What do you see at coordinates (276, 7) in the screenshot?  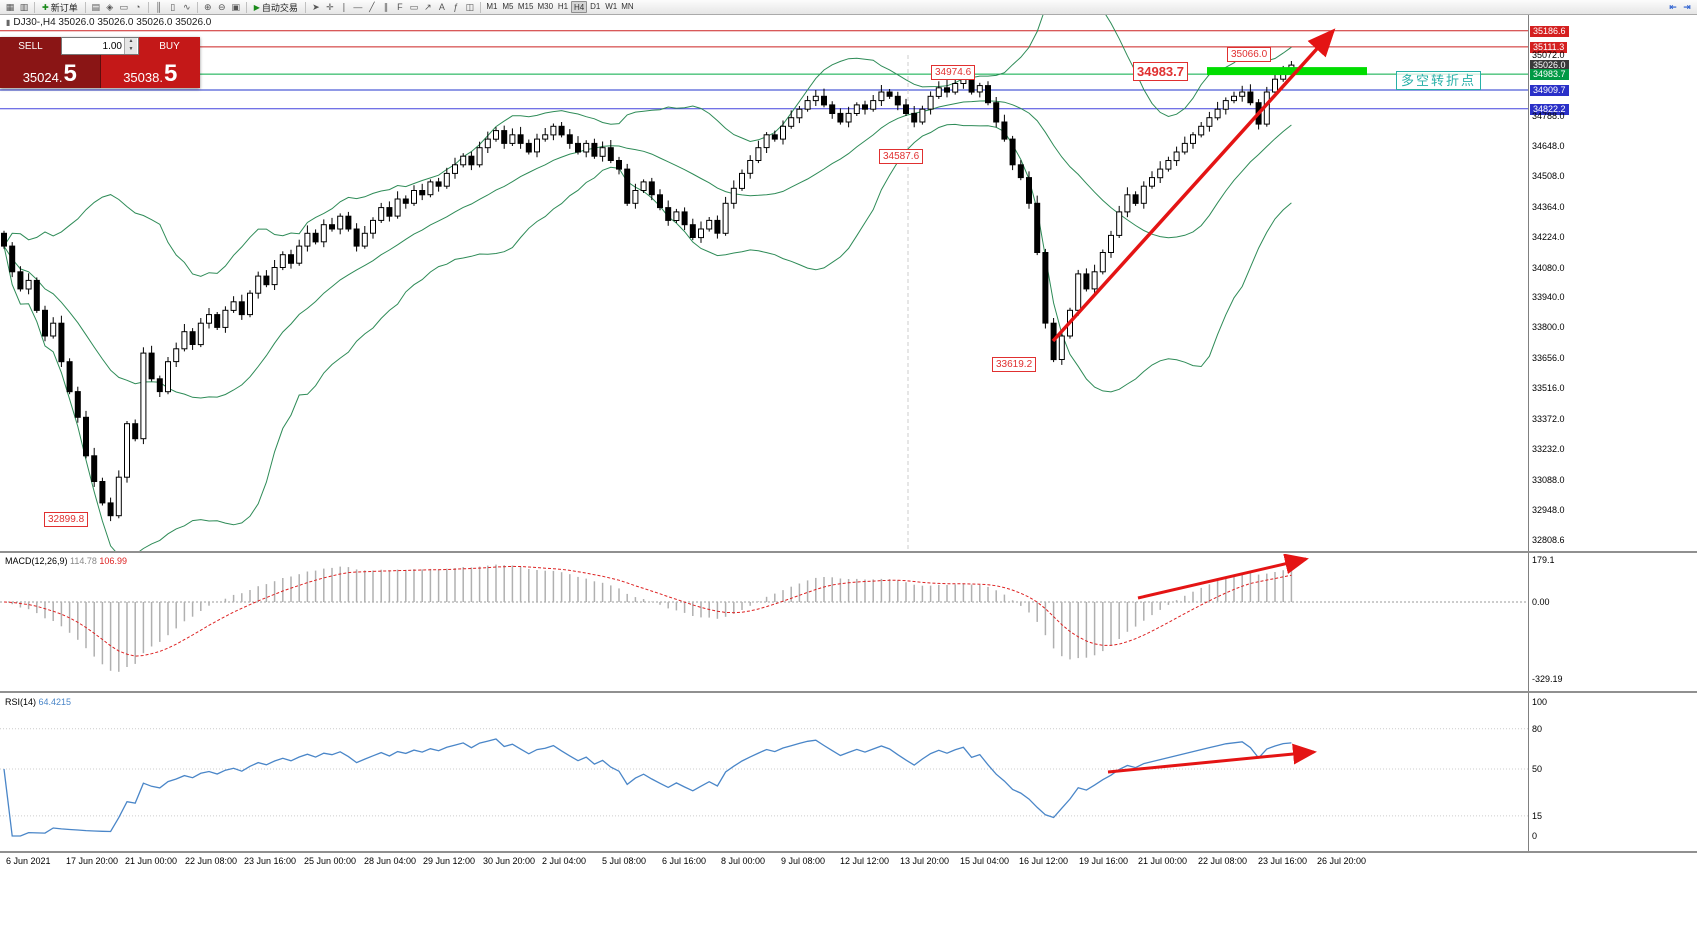 I see `auto-trading-button: ▶ 自动交易` at bounding box center [276, 7].